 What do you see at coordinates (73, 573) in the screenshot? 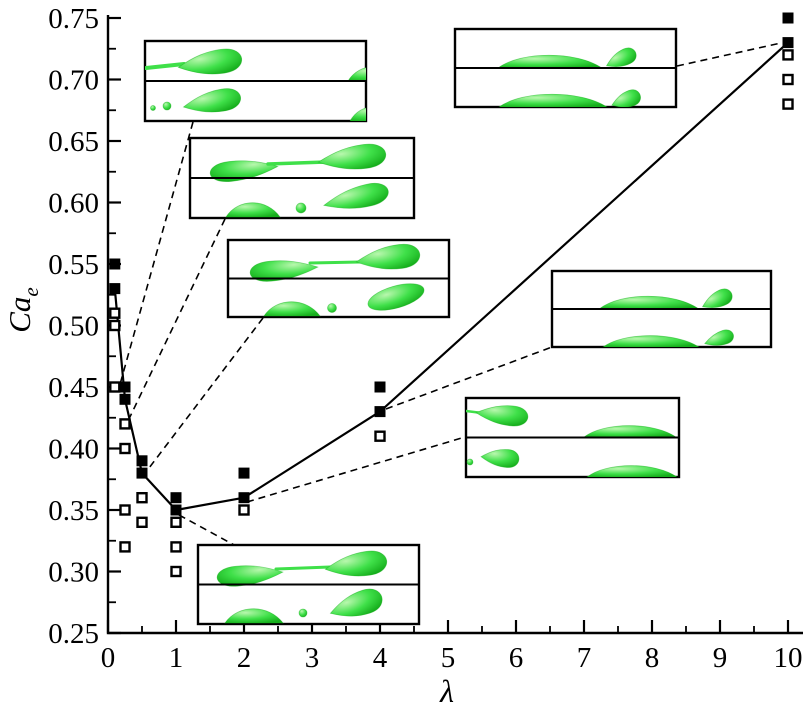
I see `y-tick-label: 0.30` at bounding box center [73, 573].